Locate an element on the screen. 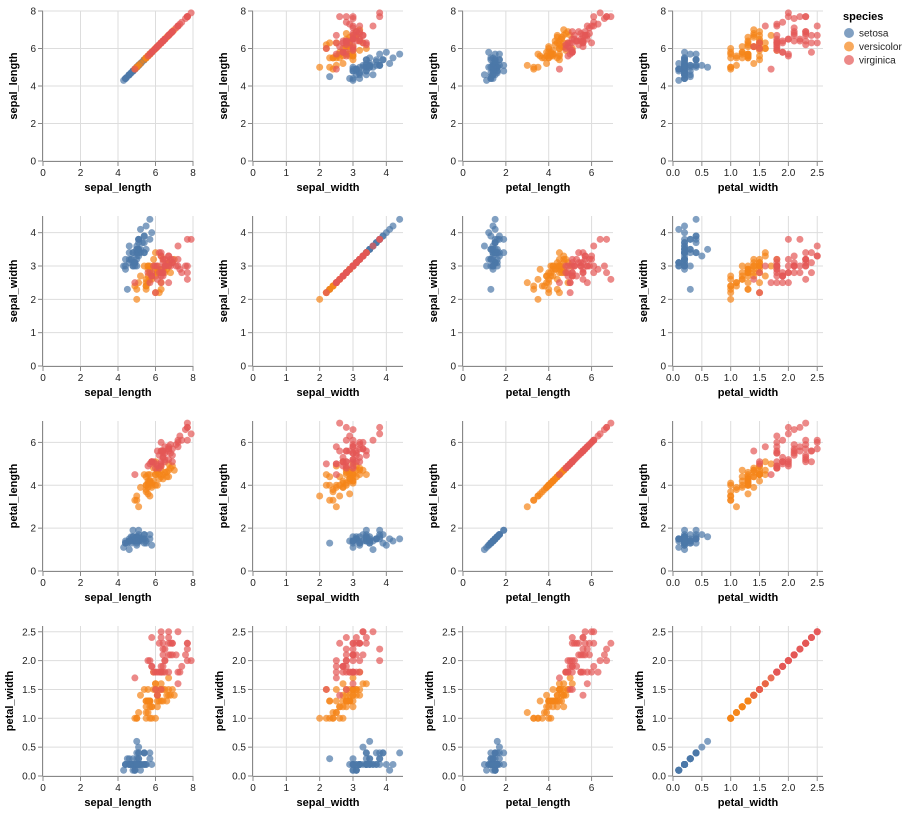  x-tick-label: 2.5 is located at coordinates (817, 378).